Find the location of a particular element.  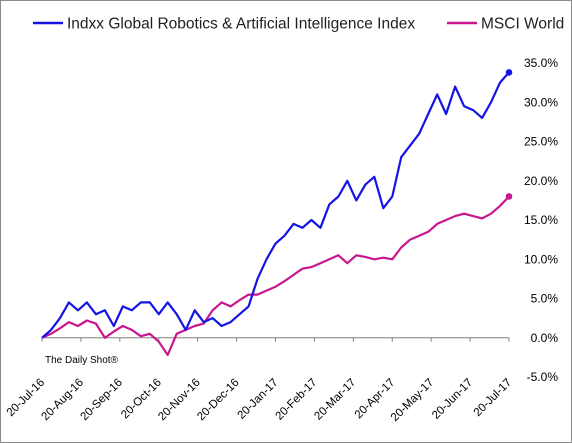

y-tick-label: 15.0% is located at coordinates (541, 220).